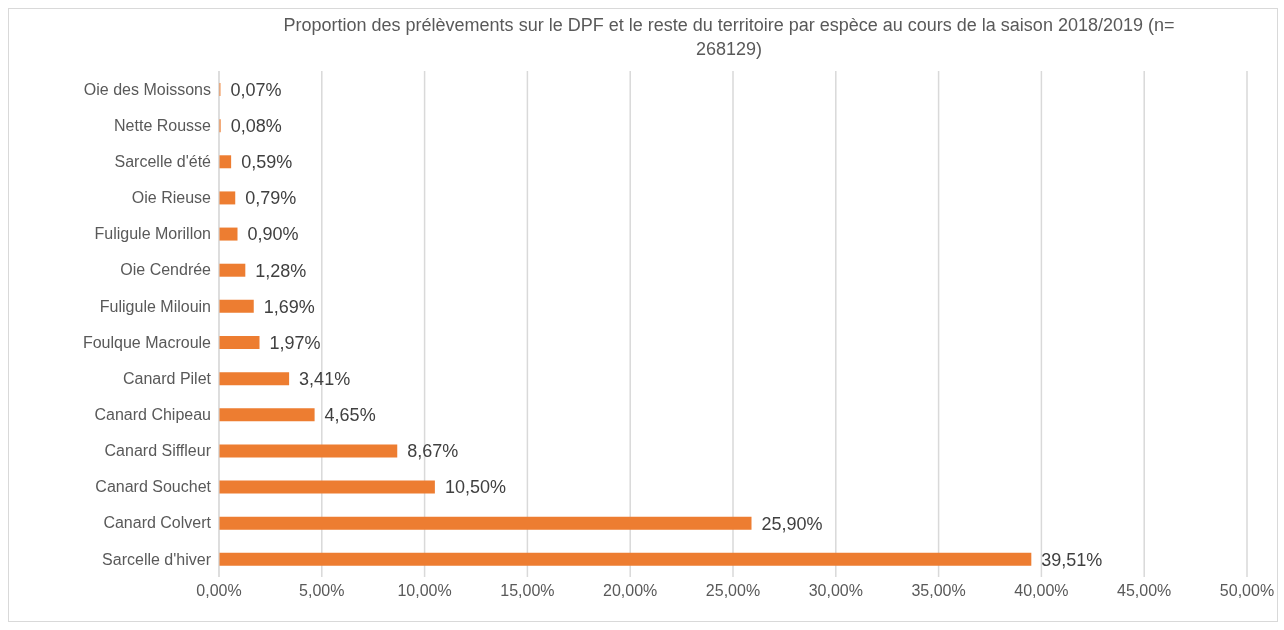  What do you see at coordinates (153, 487) in the screenshot?
I see `y-tick-label: Canard Souchet` at bounding box center [153, 487].